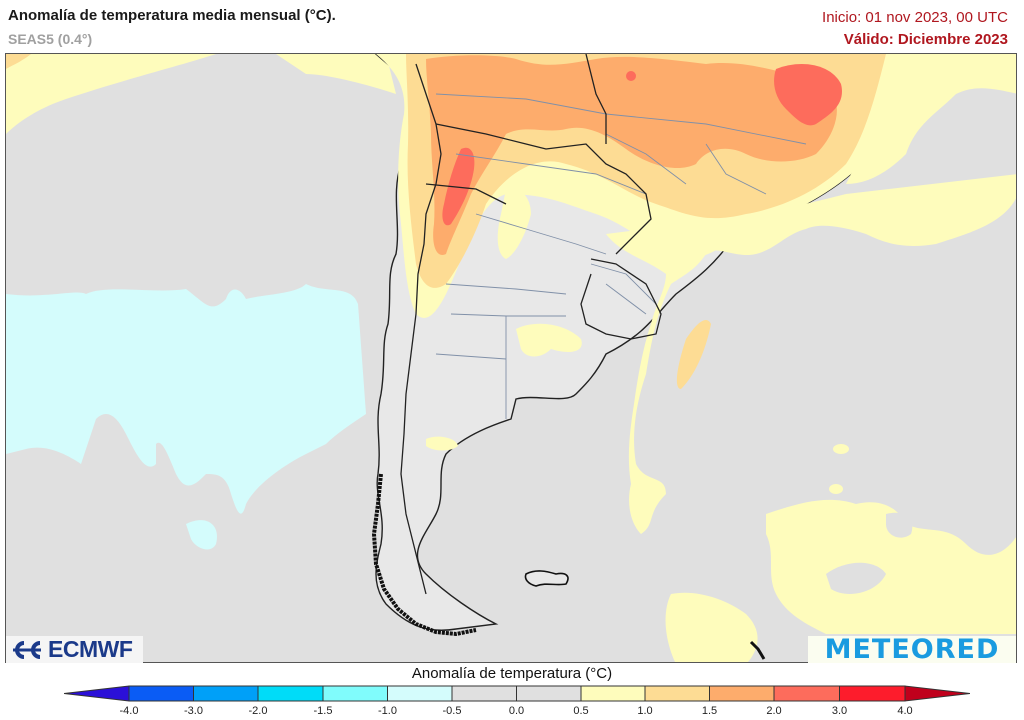 The height and width of the screenshot is (720, 1024). I want to click on colorbar, so click(517, 693).